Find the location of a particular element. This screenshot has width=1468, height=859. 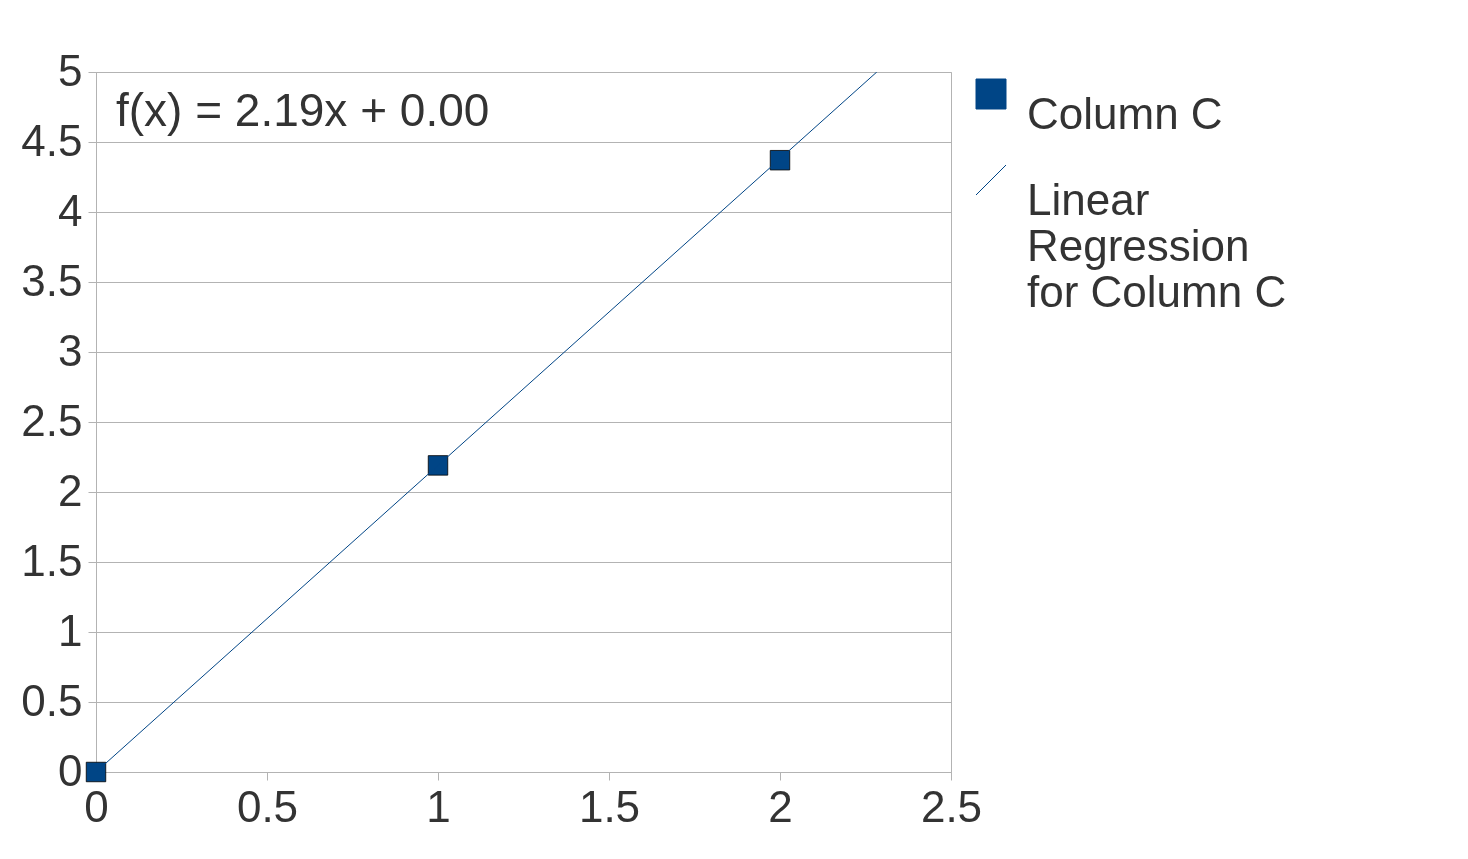

x-tick-label: 0.5 is located at coordinates (267, 806).